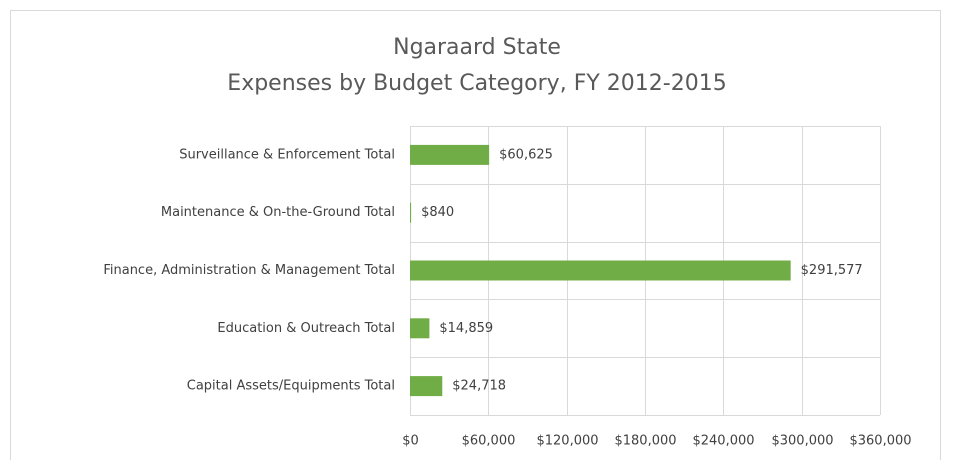 This screenshot has height=464, width=955. What do you see at coordinates (278, 212) in the screenshot?
I see `y-tick-label: Maintenance & On-the-Ground Total` at bounding box center [278, 212].